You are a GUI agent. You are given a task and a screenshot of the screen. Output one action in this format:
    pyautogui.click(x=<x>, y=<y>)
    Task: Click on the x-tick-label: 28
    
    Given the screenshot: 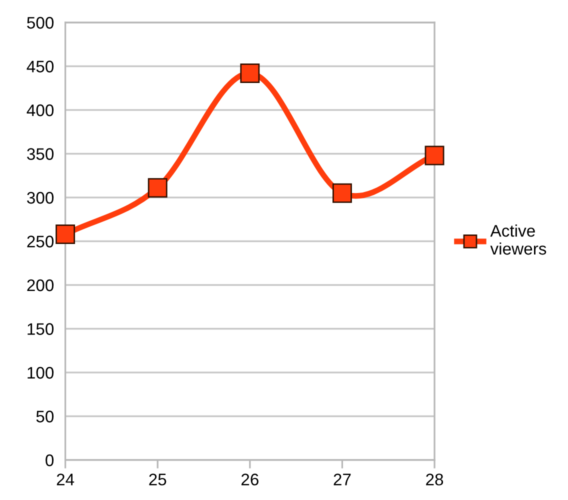 What is the action you would take?
    pyautogui.click(x=435, y=480)
    